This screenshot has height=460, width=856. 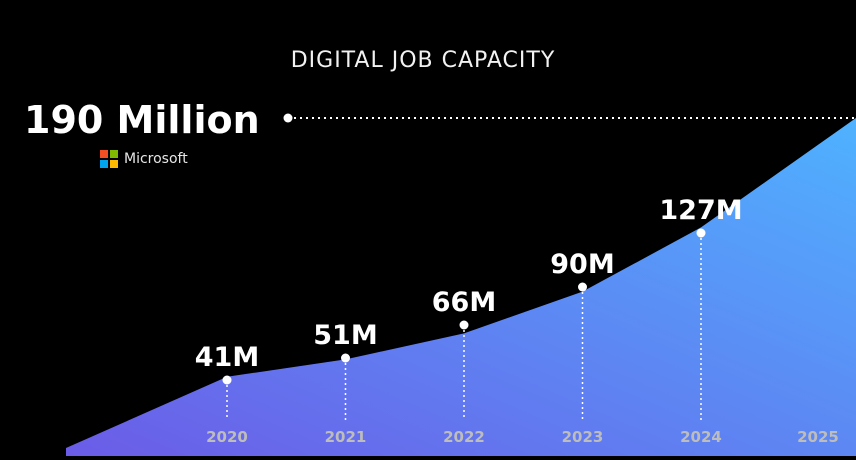 I want to click on headline-value: 190 Million, so click(x=142, y=120).